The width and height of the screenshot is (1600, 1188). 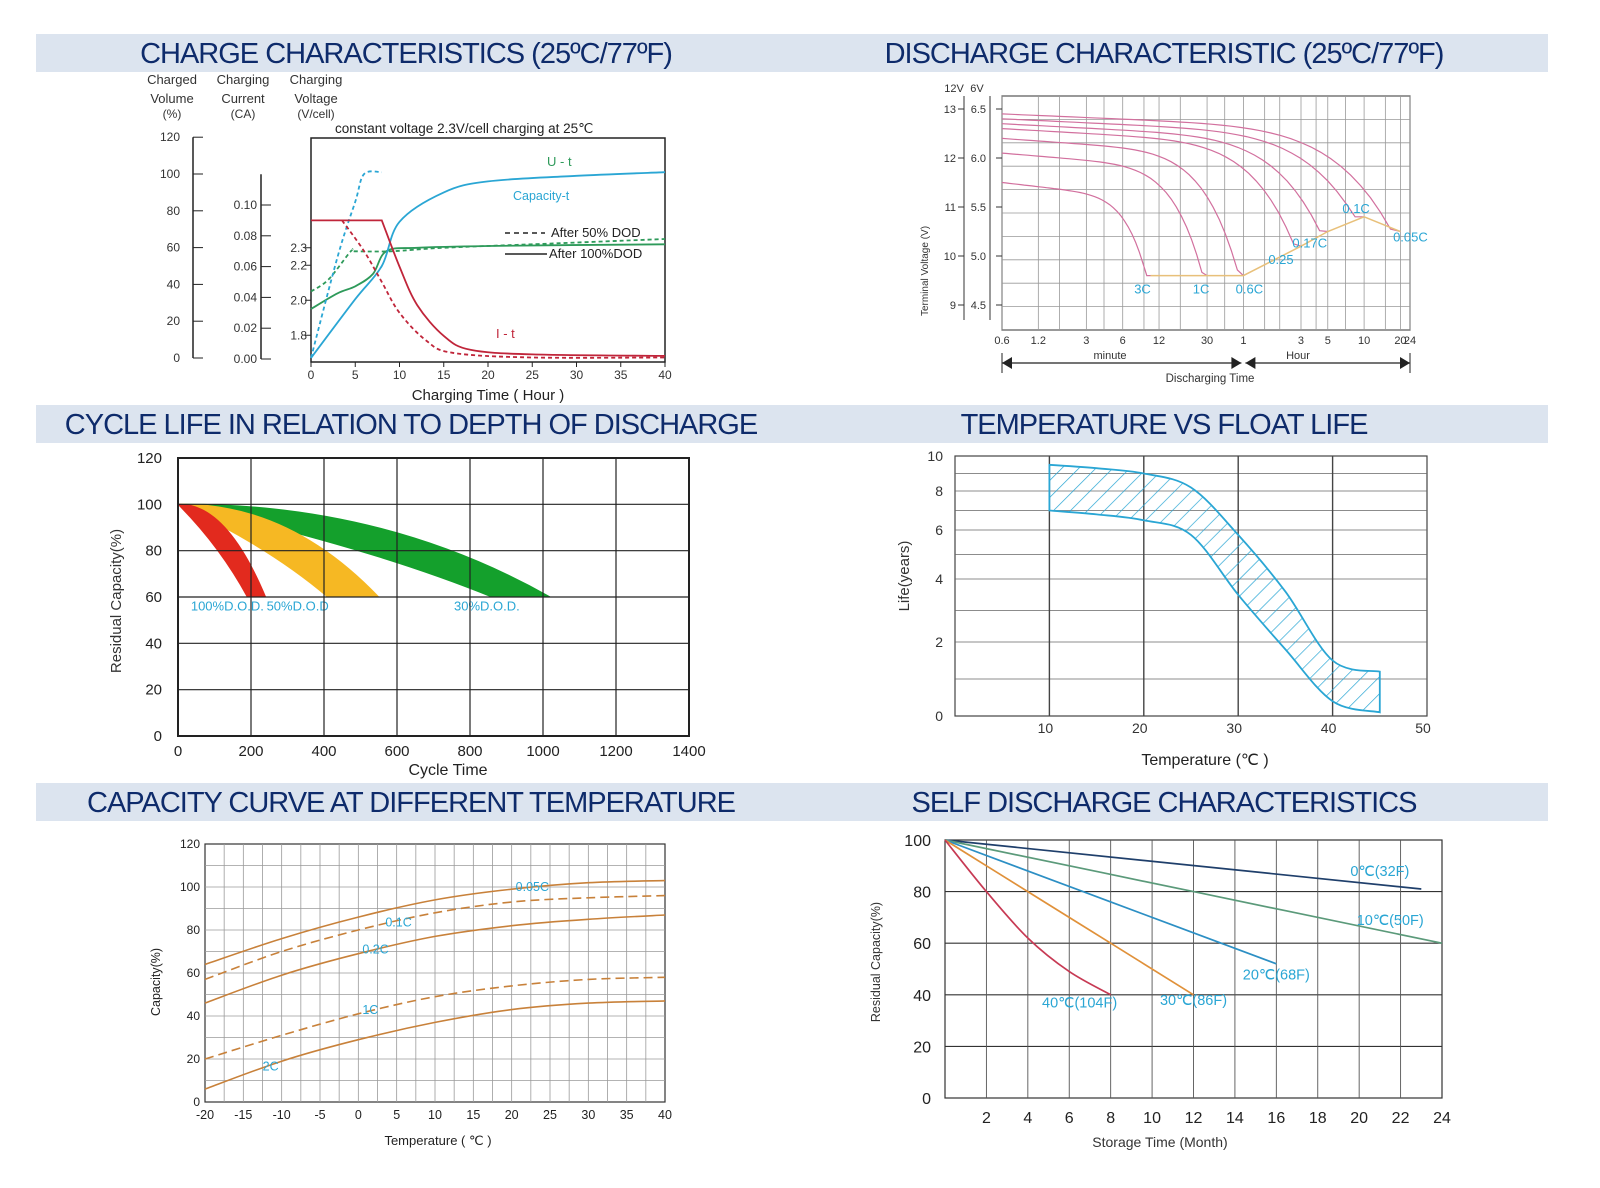 What do you see at coordinates (435, 937) in the screenshot?
I see `capacity-curve-01C` at bounding box center [435, 937].